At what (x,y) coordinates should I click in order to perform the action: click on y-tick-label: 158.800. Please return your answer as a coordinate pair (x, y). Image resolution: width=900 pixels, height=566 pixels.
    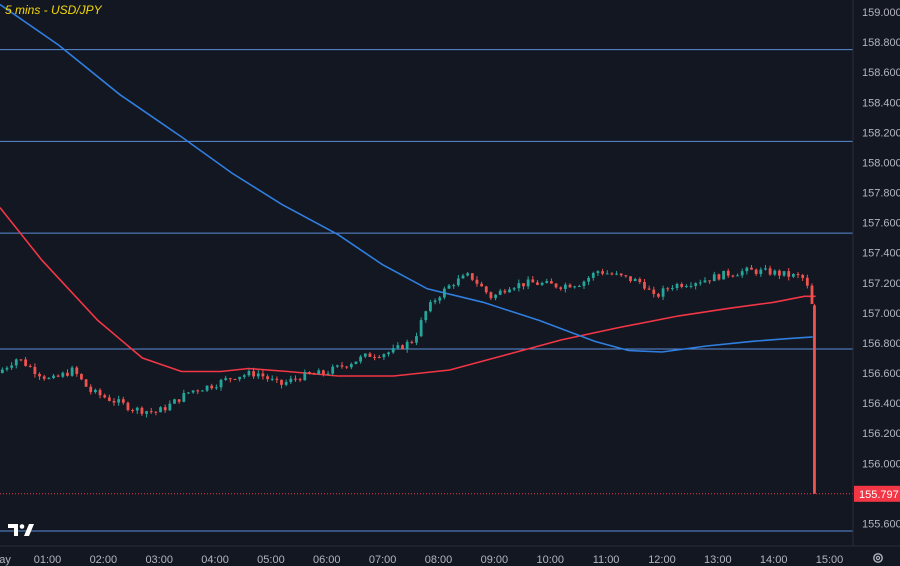
    Looking at the image, I should click on (881, 43).